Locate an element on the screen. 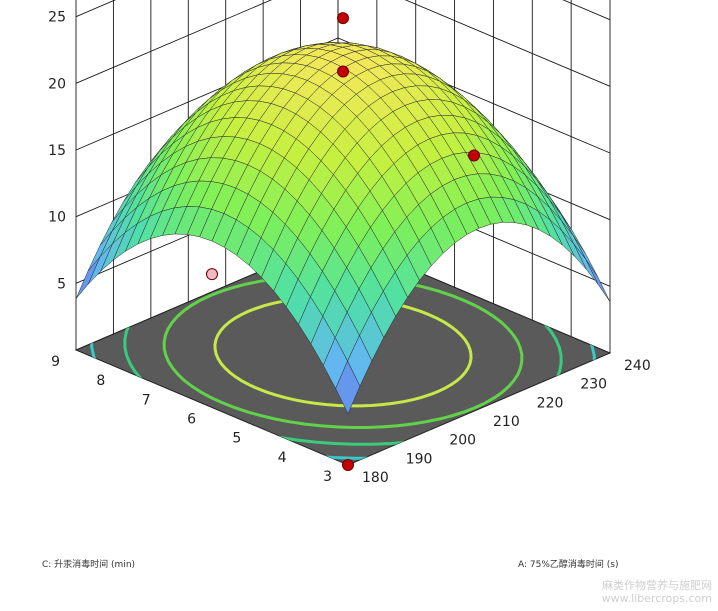 The height and width of the screenshot is (611, 718). x-tick-label: 220 is located at coordinates (550, 403).